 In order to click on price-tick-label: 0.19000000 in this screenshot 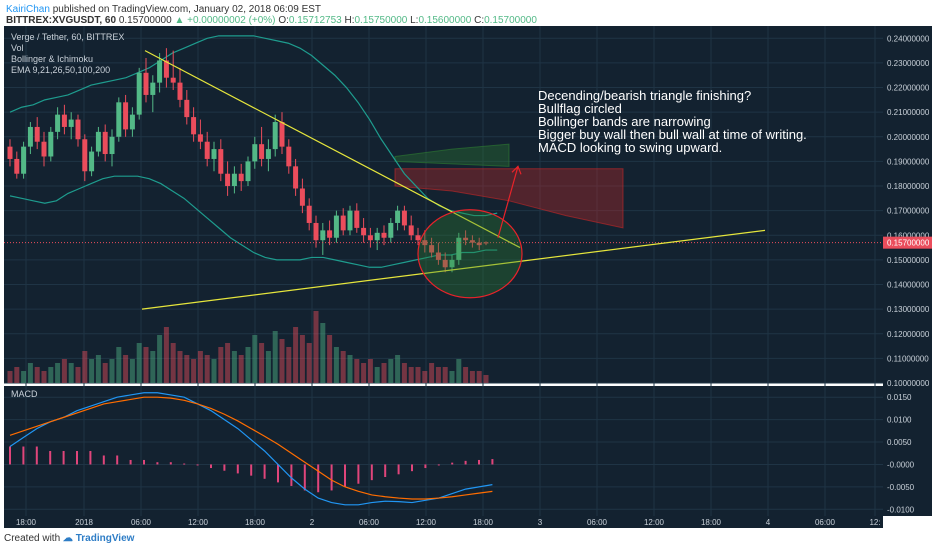, I will do `click(908, 161)`.